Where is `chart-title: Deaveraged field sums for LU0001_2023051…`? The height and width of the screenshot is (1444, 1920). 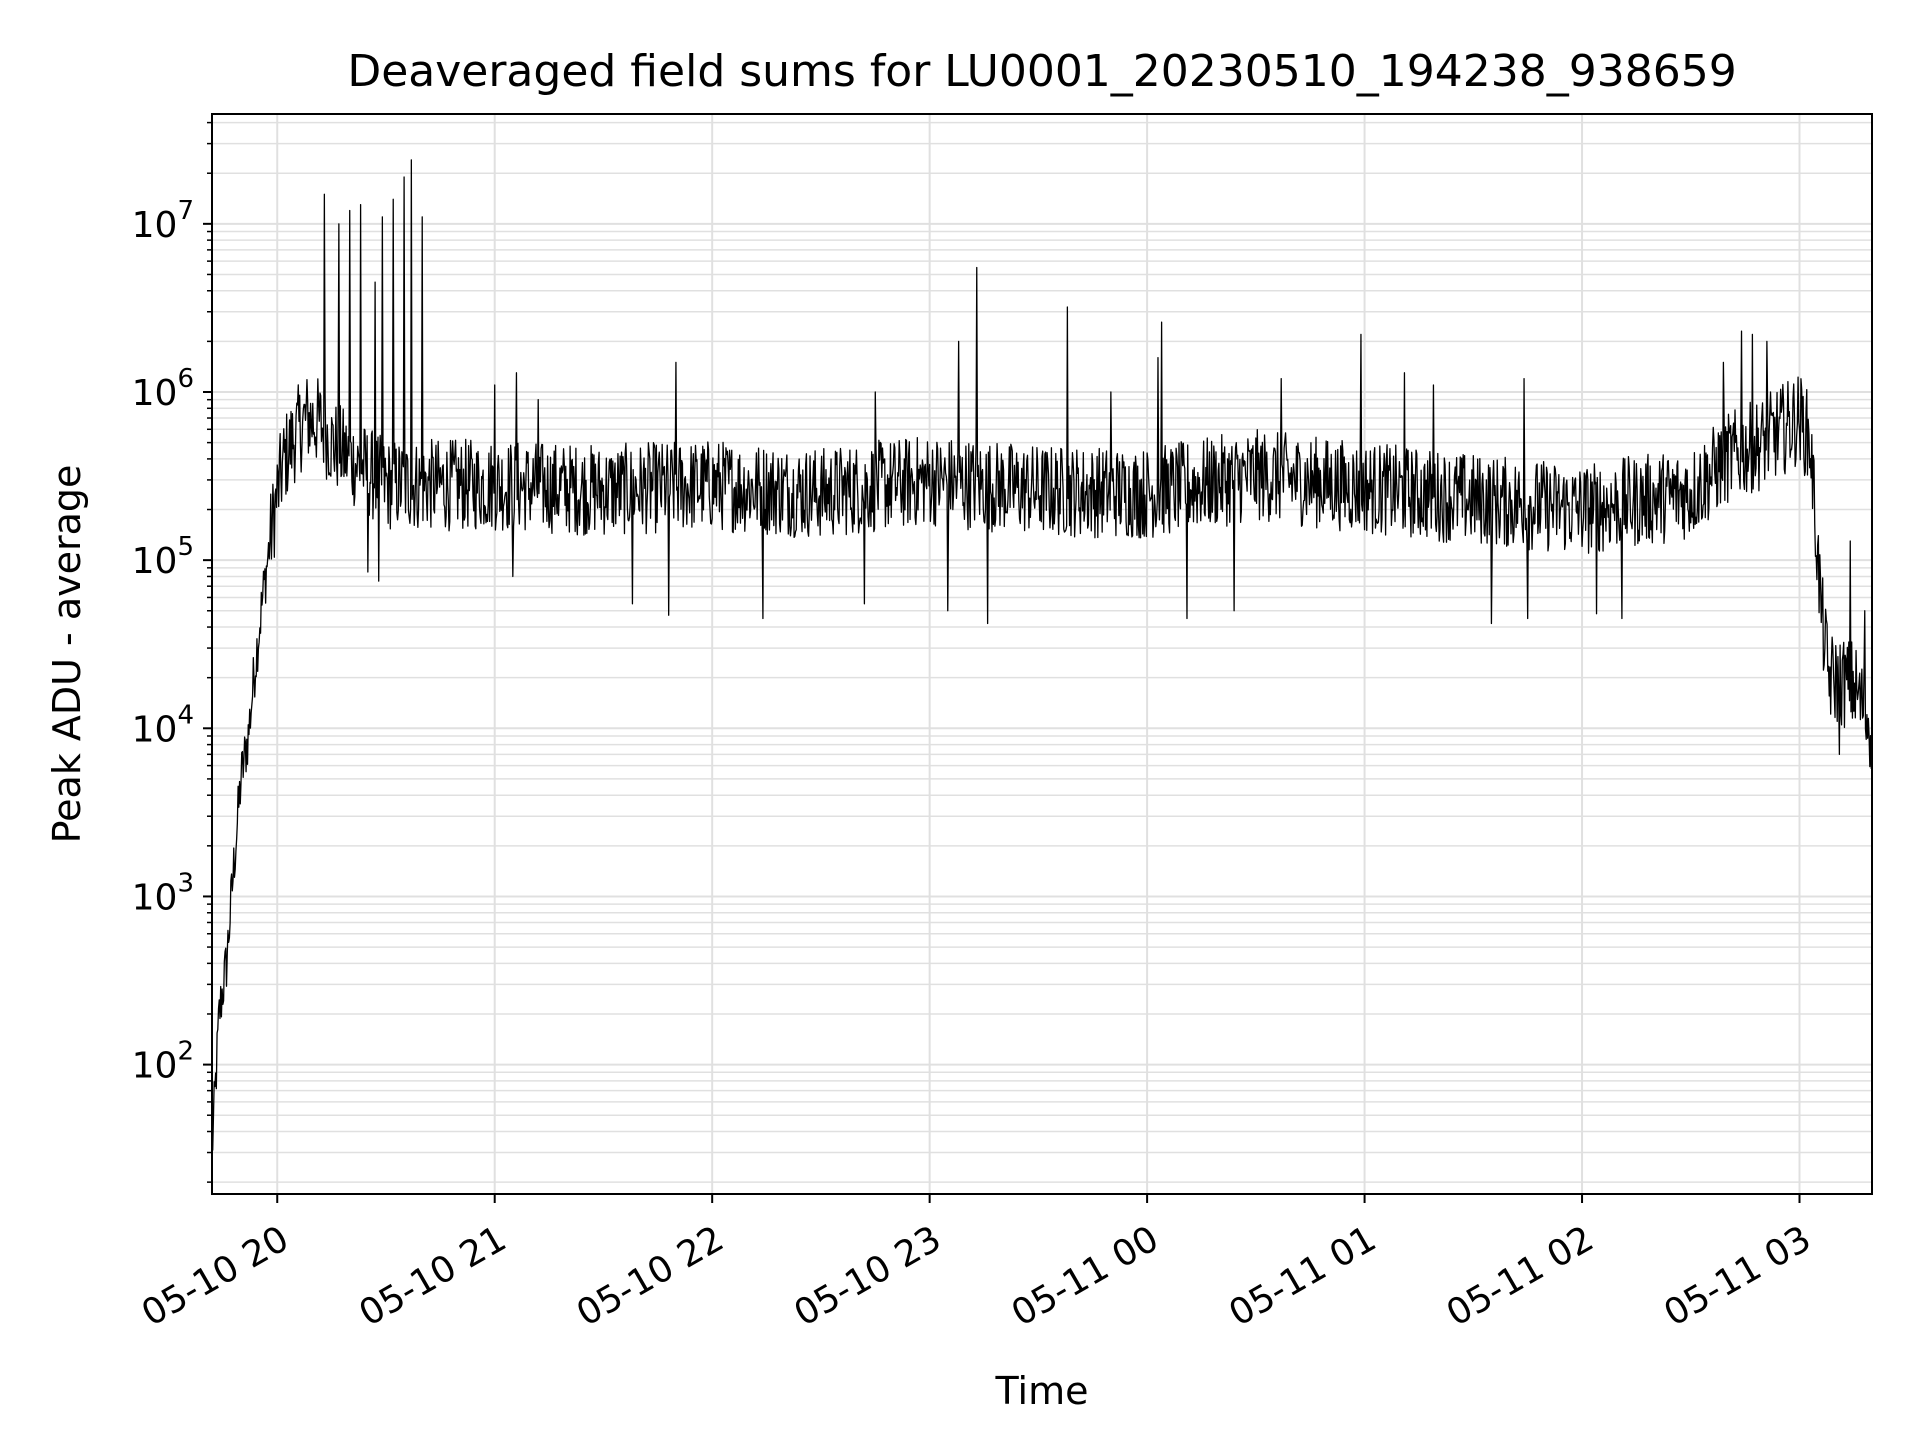 chart-title: Deaveraged field sums for LU0001_2023051… is located at coordinates (1041, 71).